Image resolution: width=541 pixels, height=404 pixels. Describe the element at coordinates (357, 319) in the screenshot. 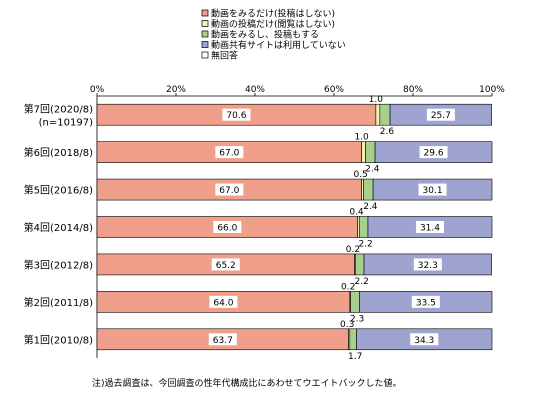

I see `value-label: 2.3` at that location.